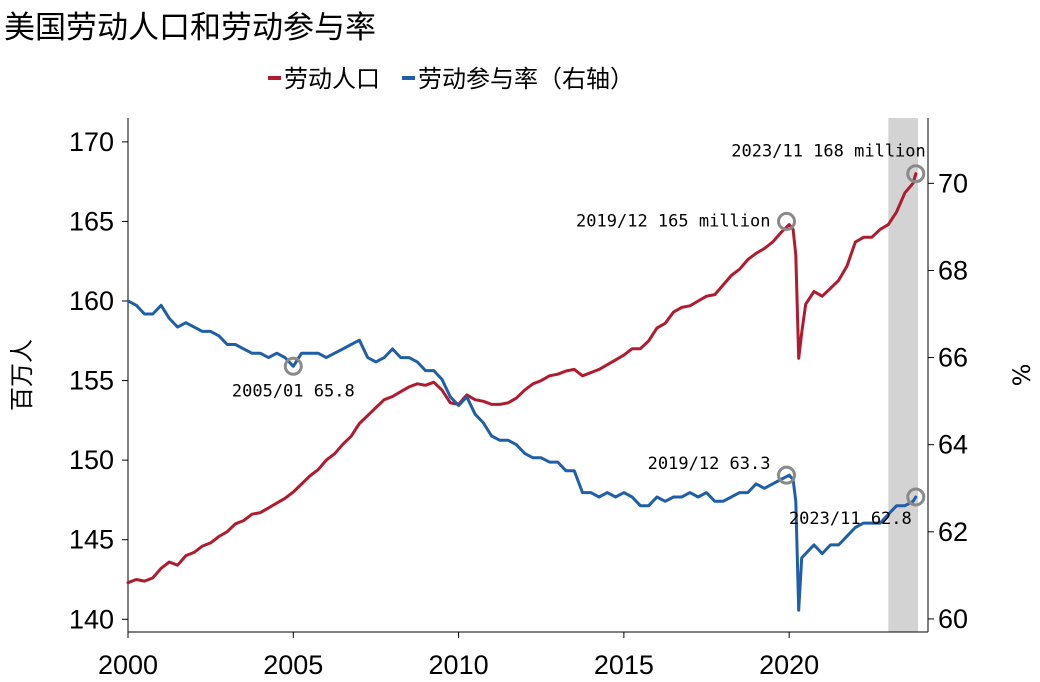 The image size is (1040, 682). I want to click on legend: 劳动人口 劳动参与率（右轴）, so click(451, 79).